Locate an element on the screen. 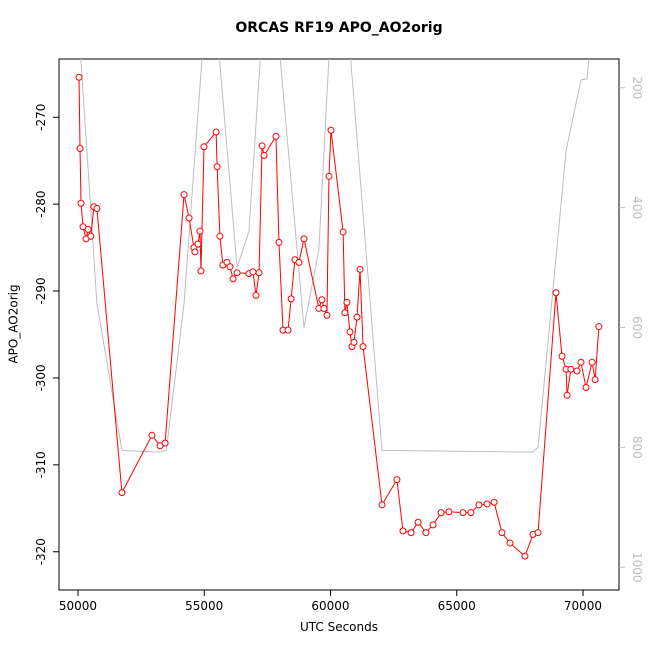  y2-tick-label: 800 is located at coordinates (637, 447).